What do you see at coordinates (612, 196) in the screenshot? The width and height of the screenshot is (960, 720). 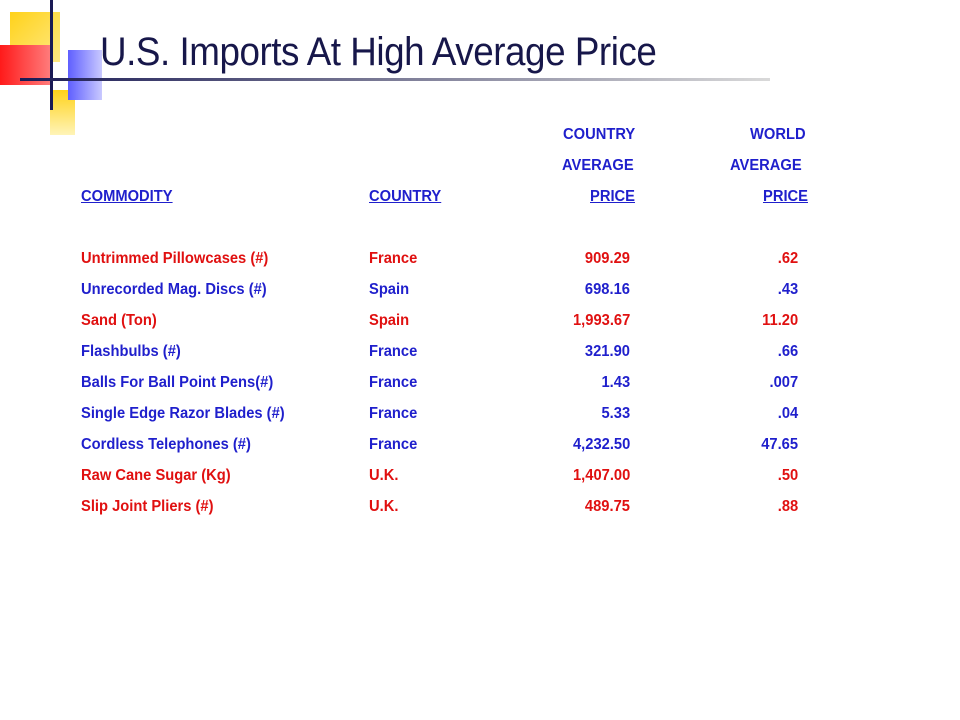 I see `header-country-average-line3: PRICE` at bounding box center [612, 196].